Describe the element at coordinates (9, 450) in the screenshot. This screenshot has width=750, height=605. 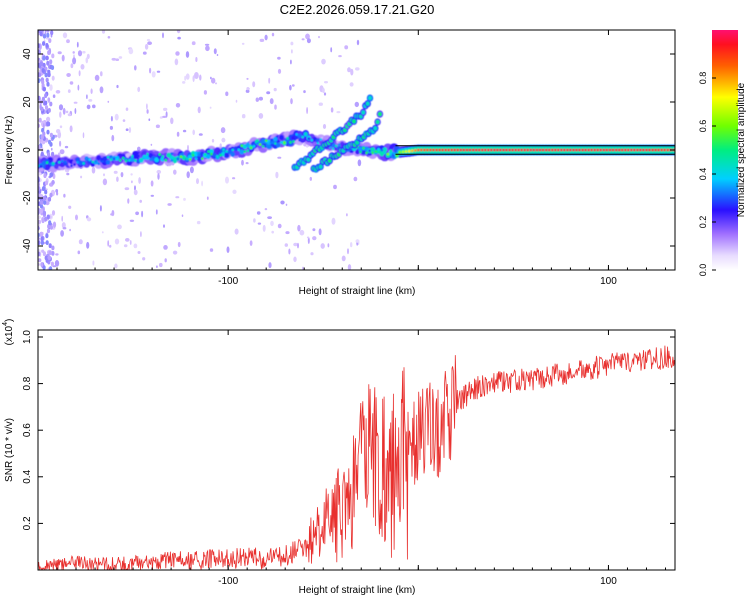
I see `snr-y-label: SNR (10 * v/v)` at that location.